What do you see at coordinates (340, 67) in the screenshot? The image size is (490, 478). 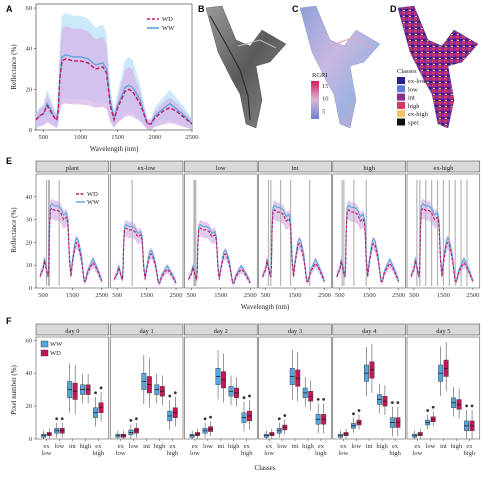 I see `panel-c-rgri-image: RGRI 5 10 15` at bounding box center [340, 67].